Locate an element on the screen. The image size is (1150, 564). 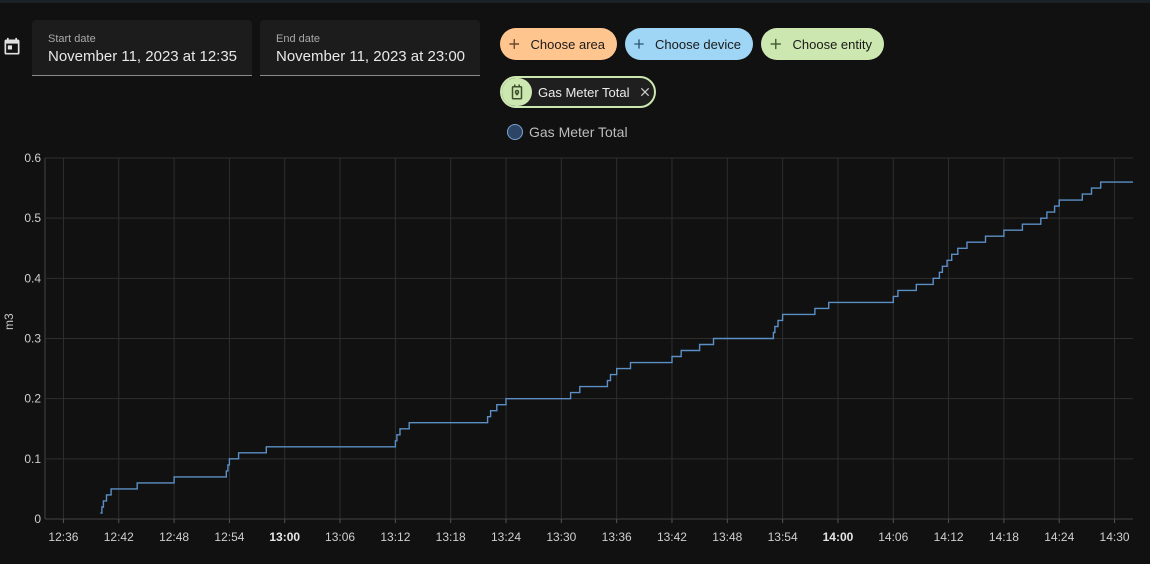
x-tick-label: 12:54 is located at coordinates (229, 537).